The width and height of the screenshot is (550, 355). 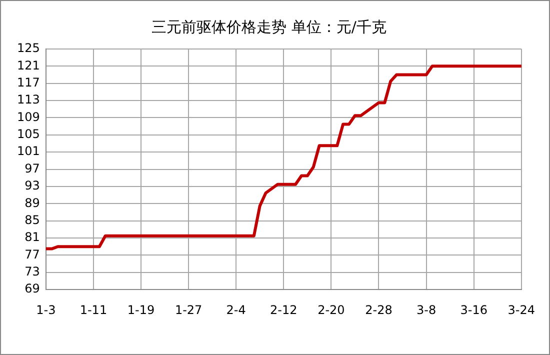 What do you see at coordinates (32, 271) in the screenshot?
I see `y-tick-label: 73` at bounding box center [32, 271].